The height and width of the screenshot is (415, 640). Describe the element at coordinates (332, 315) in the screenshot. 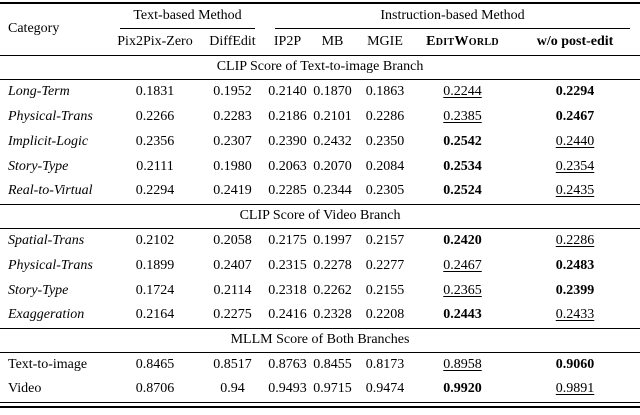

I see `cell-value: 0.2328` at that location.